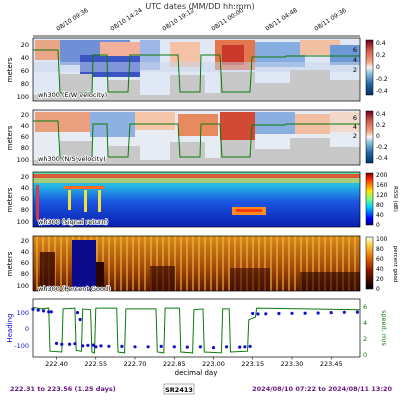  Describe the element at coordinates (365, 339) in the screenshot. I see `y-tick-label: 2` at that location.